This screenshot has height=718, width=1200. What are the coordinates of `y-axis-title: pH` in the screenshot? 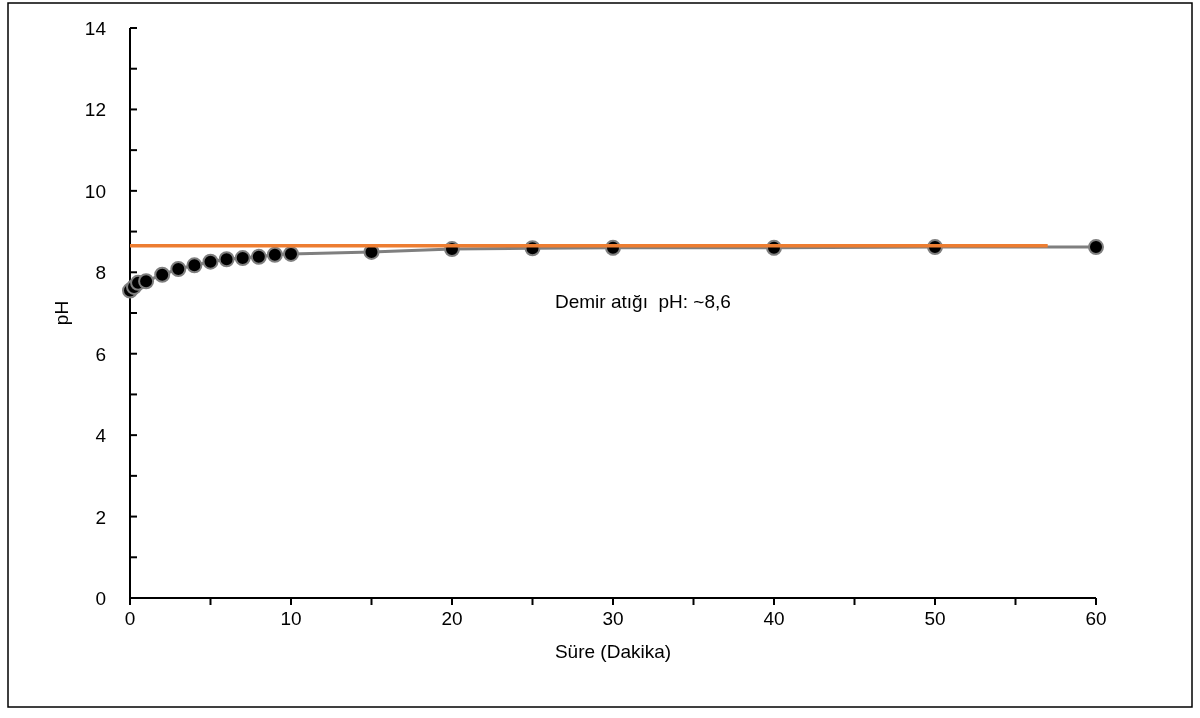 It's located at (61, 313).